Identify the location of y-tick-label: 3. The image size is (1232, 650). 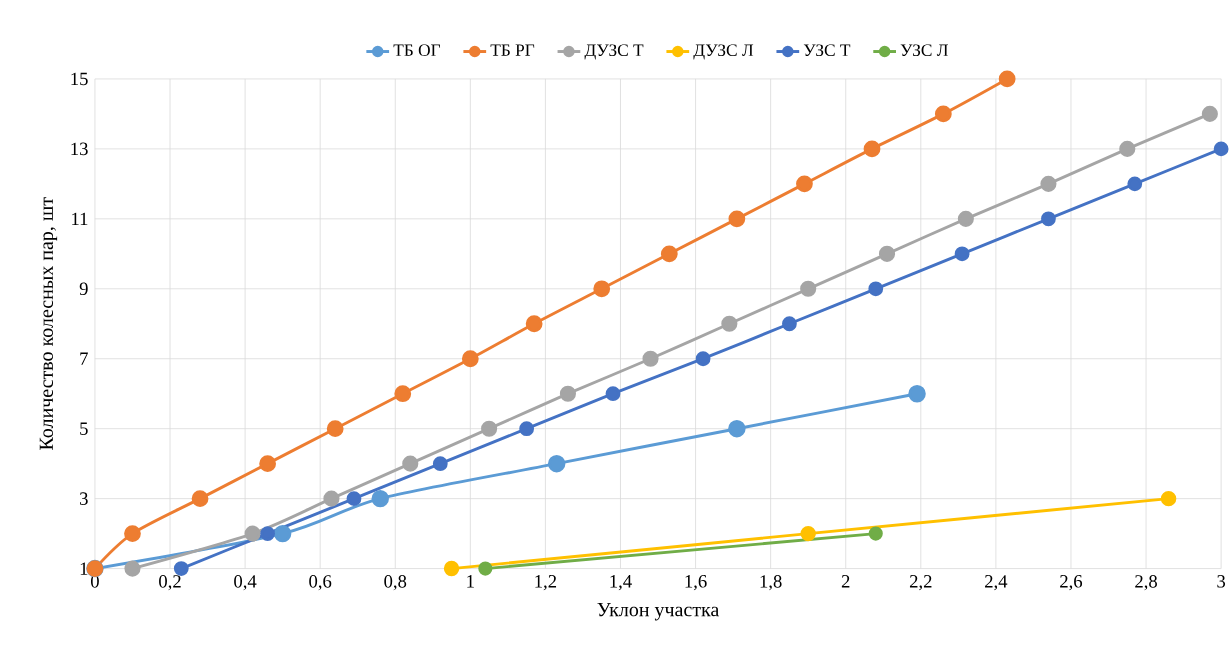
(84, 499).